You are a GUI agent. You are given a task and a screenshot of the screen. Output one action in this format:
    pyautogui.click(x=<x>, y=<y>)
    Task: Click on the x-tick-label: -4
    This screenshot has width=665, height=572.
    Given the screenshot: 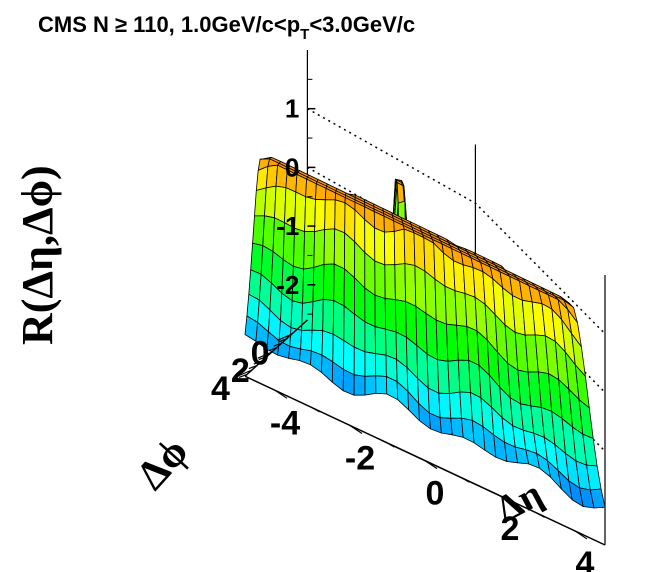 What is the action you would take?
    pyautogui.click(x=285, y=423)
    